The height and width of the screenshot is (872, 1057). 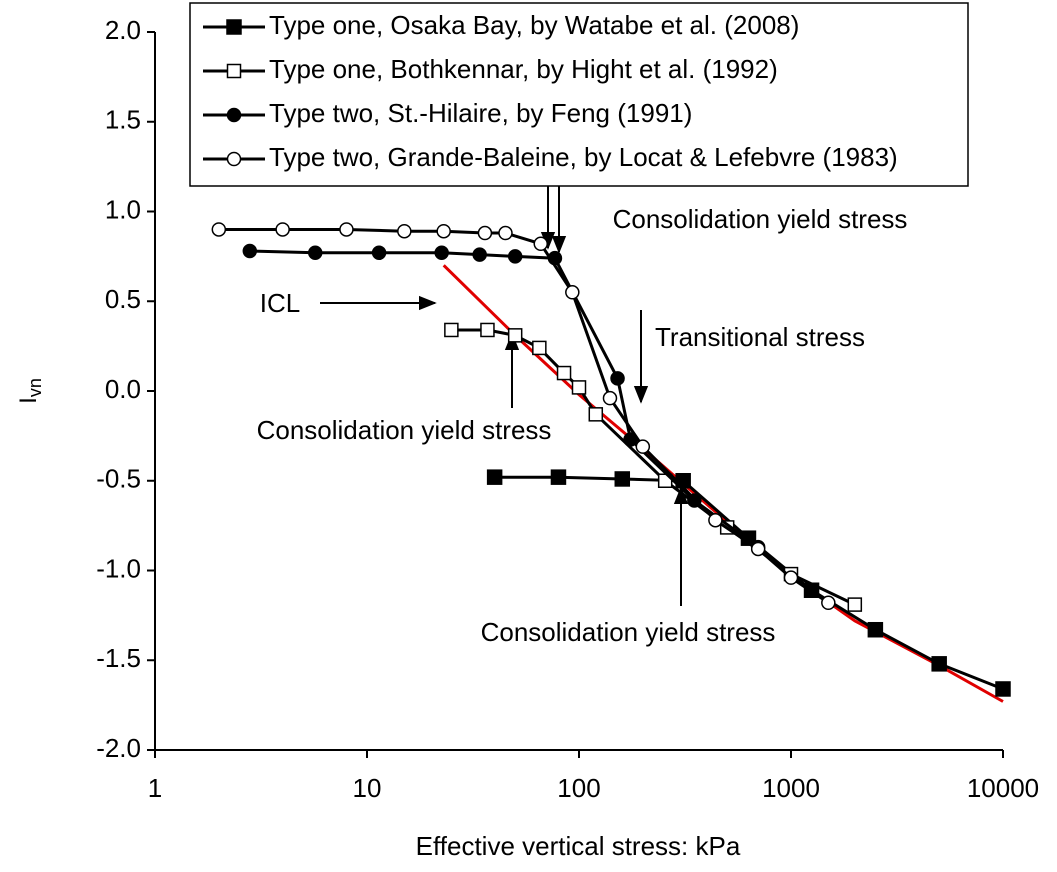 I want to click on y-axis-label: Ivn, so click(x=29, y=391).